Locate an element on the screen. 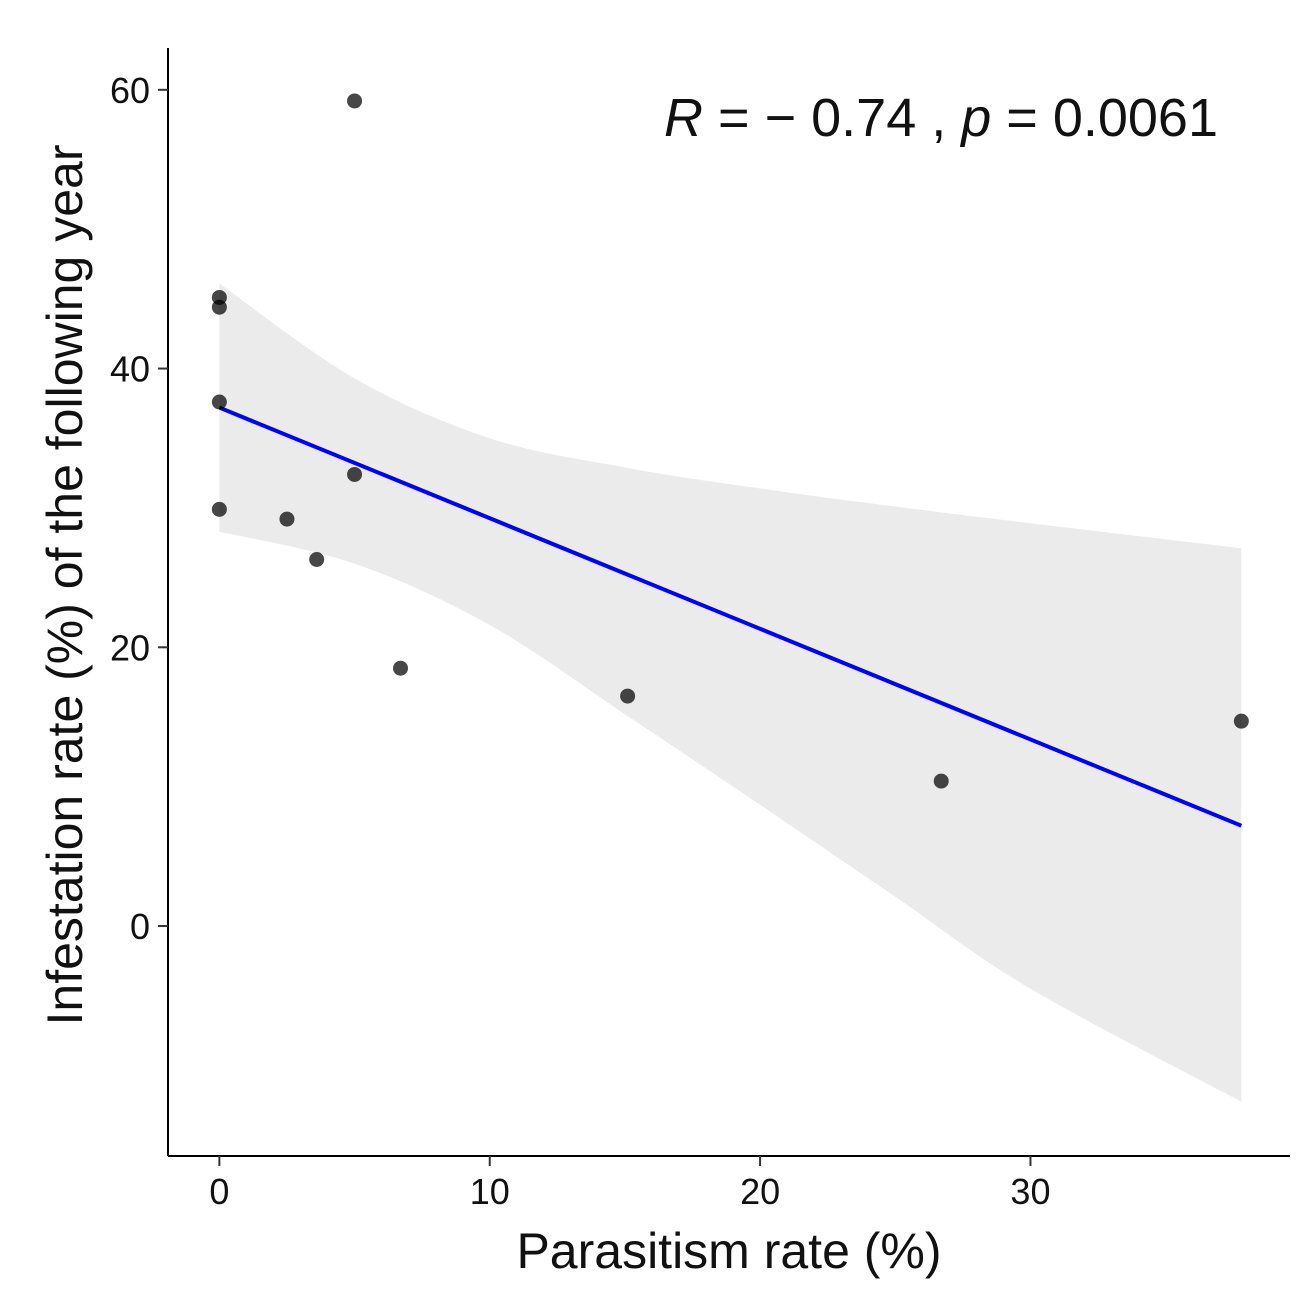  y-tick-label-0: 0 is located at coordinates (140, 926).